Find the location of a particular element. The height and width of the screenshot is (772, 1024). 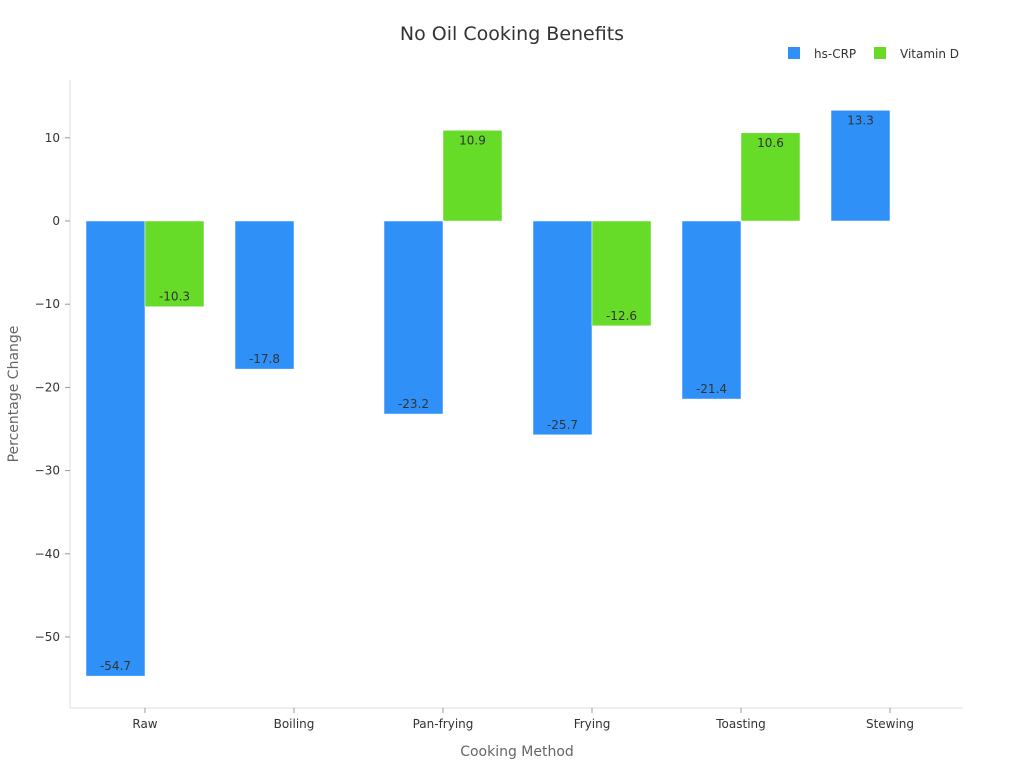

data-label: -10.3 is located at coordinates (174, 297).